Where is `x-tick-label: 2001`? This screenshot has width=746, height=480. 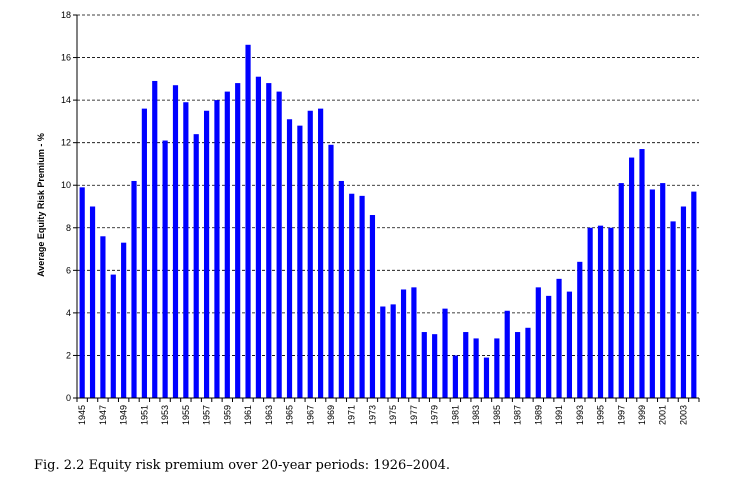 x-tick-label: 2001 is located at coordinates (663, 415).